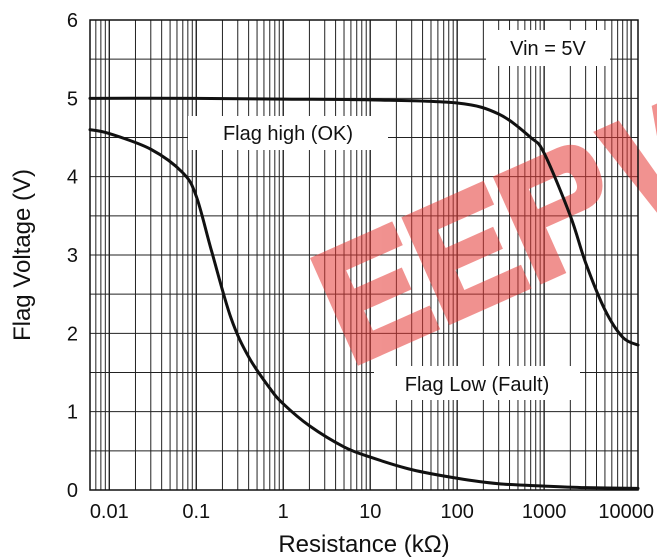 This screenshot has width=657, height=559. Describe the element at coordinates (72, 491) in the screenshot. I see `y-tick-label: 0` at that location.